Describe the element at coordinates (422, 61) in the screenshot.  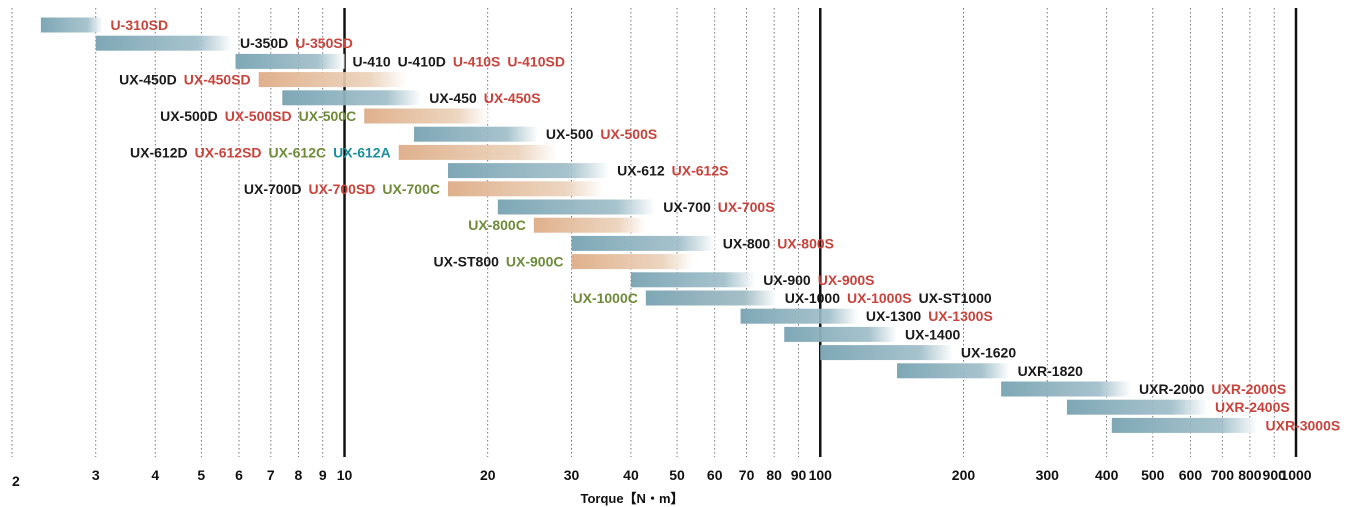
I see `model-label: U-410D` at that location.